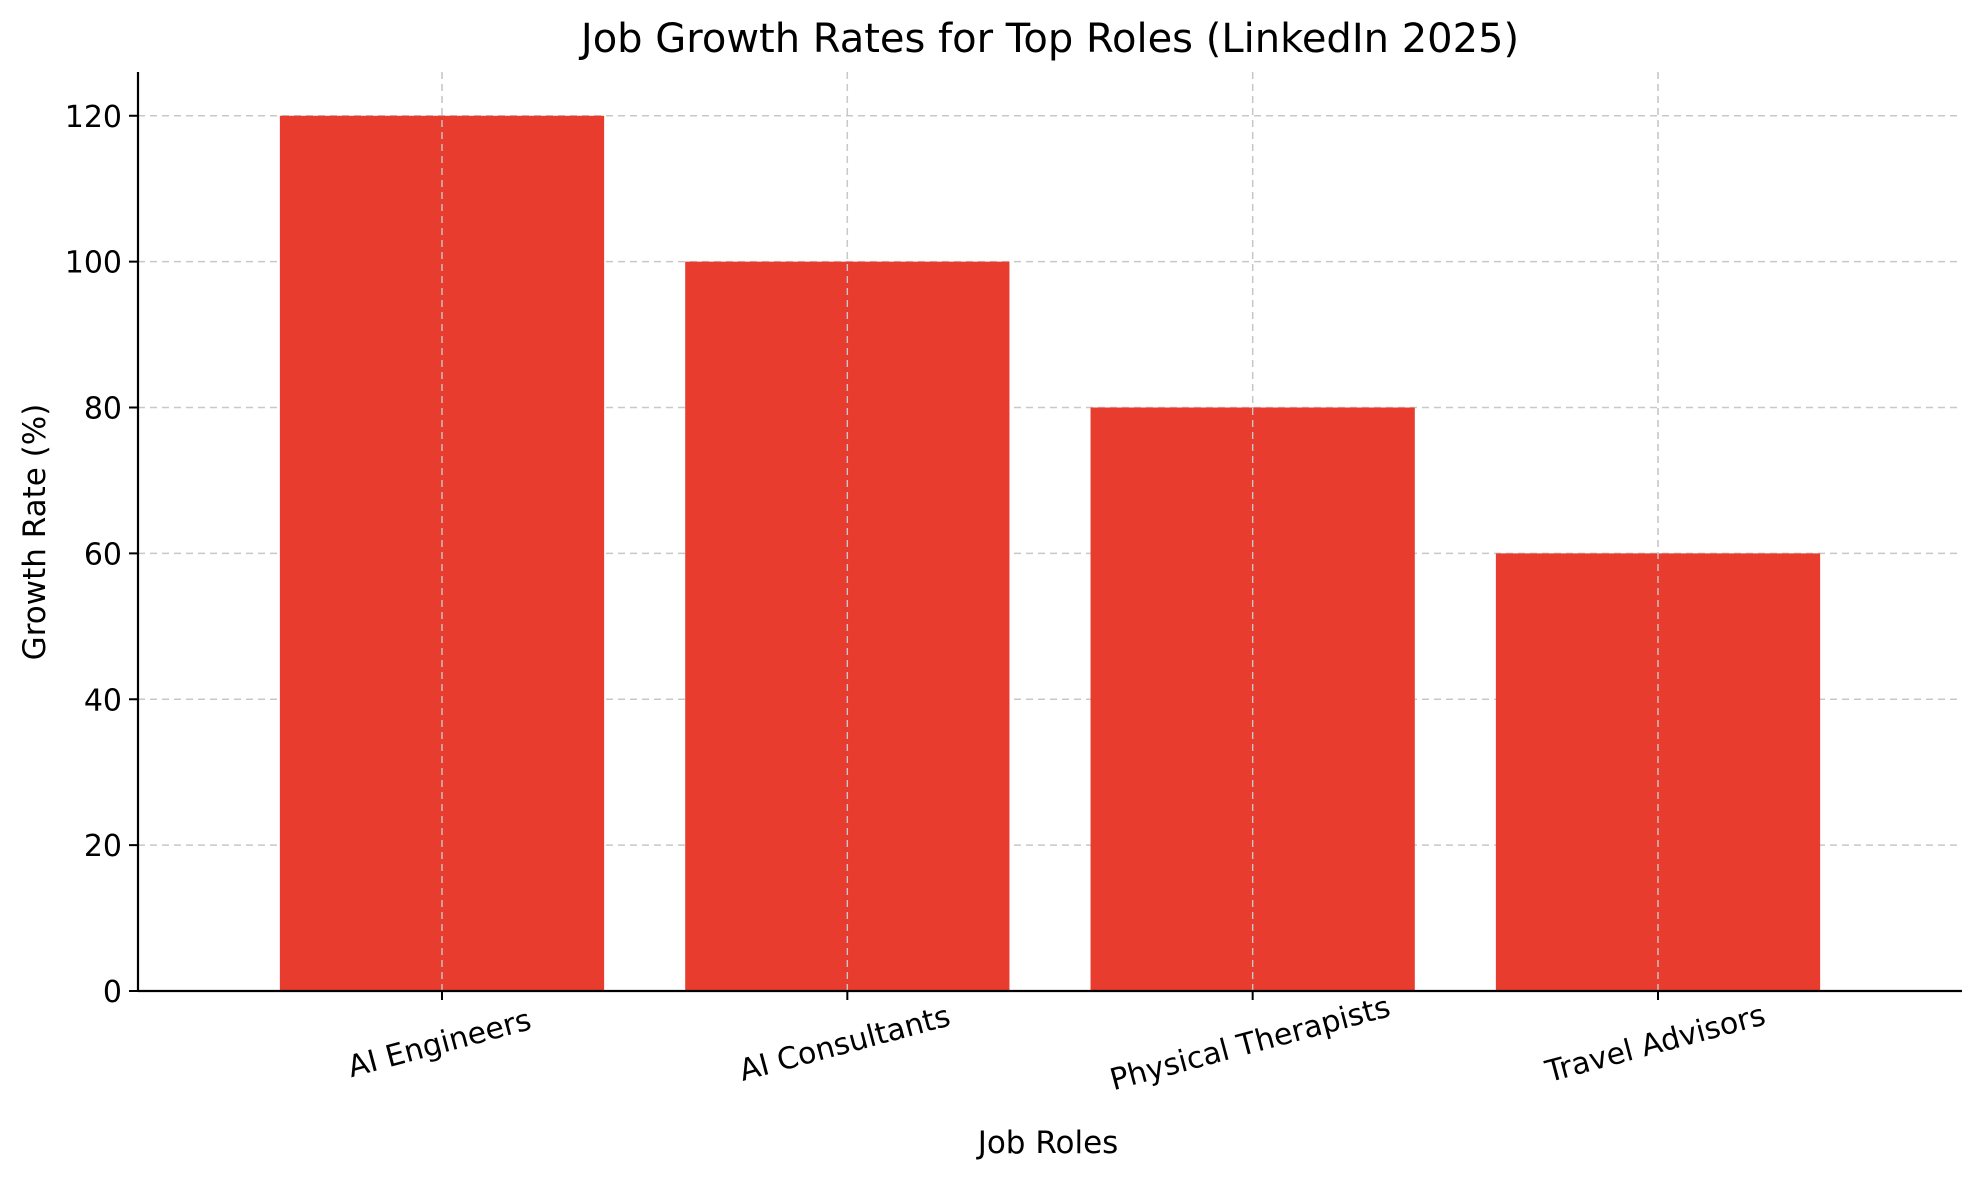 This screenshot has width=1979, height=1180. What do you see at coordinates (103, 554) in the screenshot?
I see `y-tick-label-60: 60` at bounding box center [103, 554].